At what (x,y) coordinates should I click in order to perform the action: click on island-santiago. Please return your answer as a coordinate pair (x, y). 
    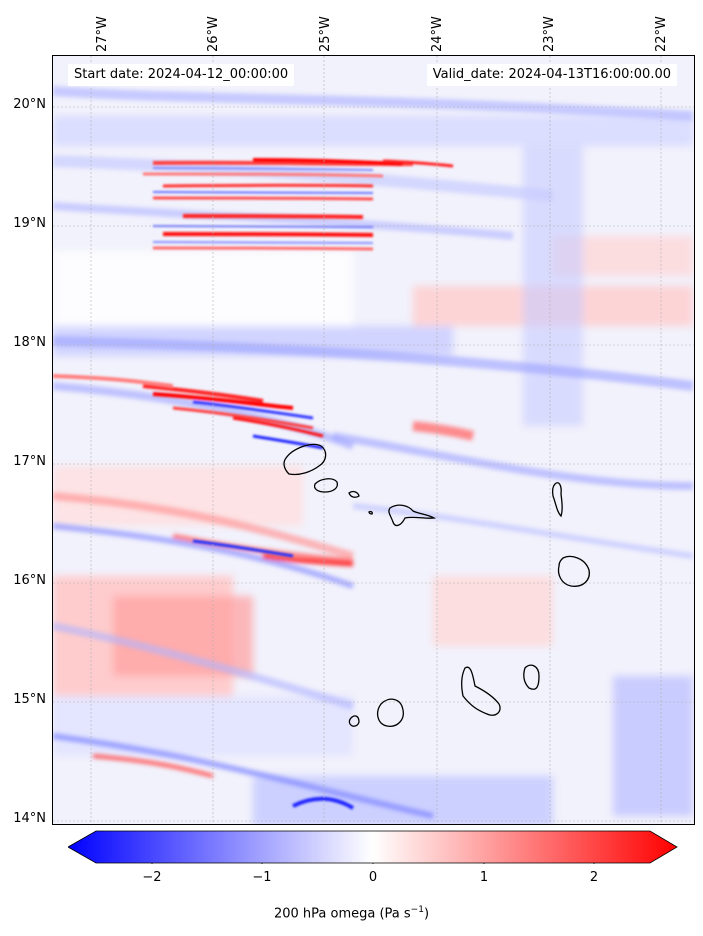
    Looking at the image, I should click on (481, 691).